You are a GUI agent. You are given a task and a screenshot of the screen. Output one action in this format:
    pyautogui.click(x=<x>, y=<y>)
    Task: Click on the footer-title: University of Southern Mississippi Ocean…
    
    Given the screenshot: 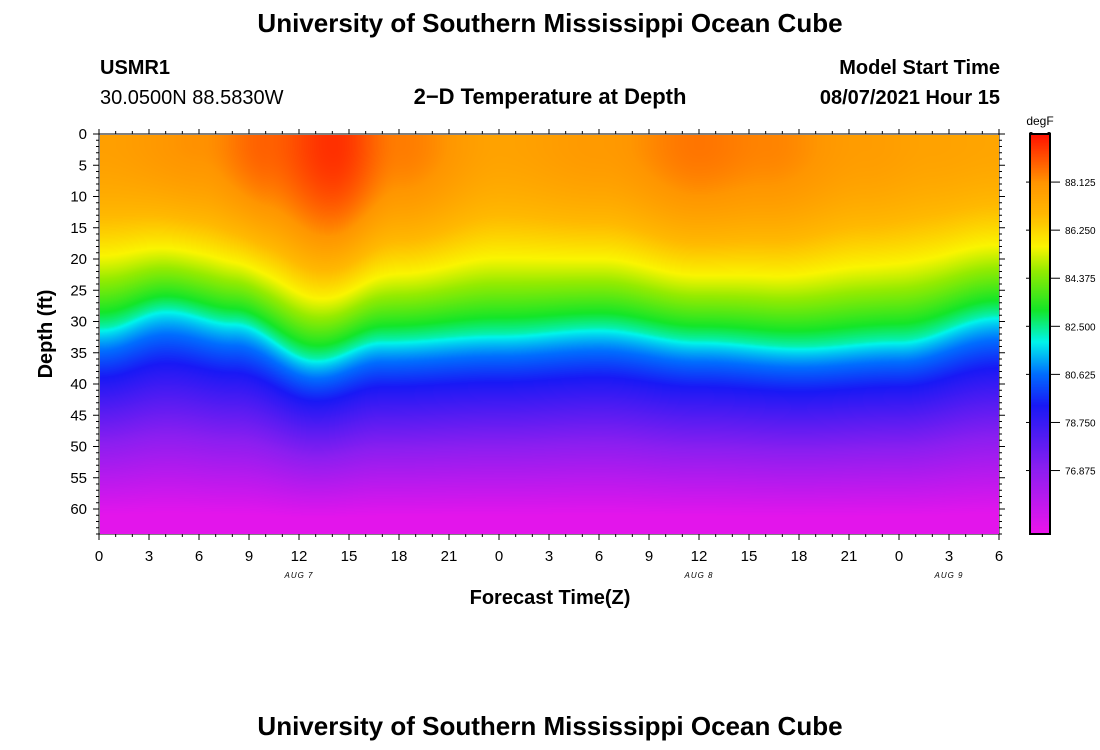 What is the action you would take?
    pyautogui.click(x=550, y=726)
    